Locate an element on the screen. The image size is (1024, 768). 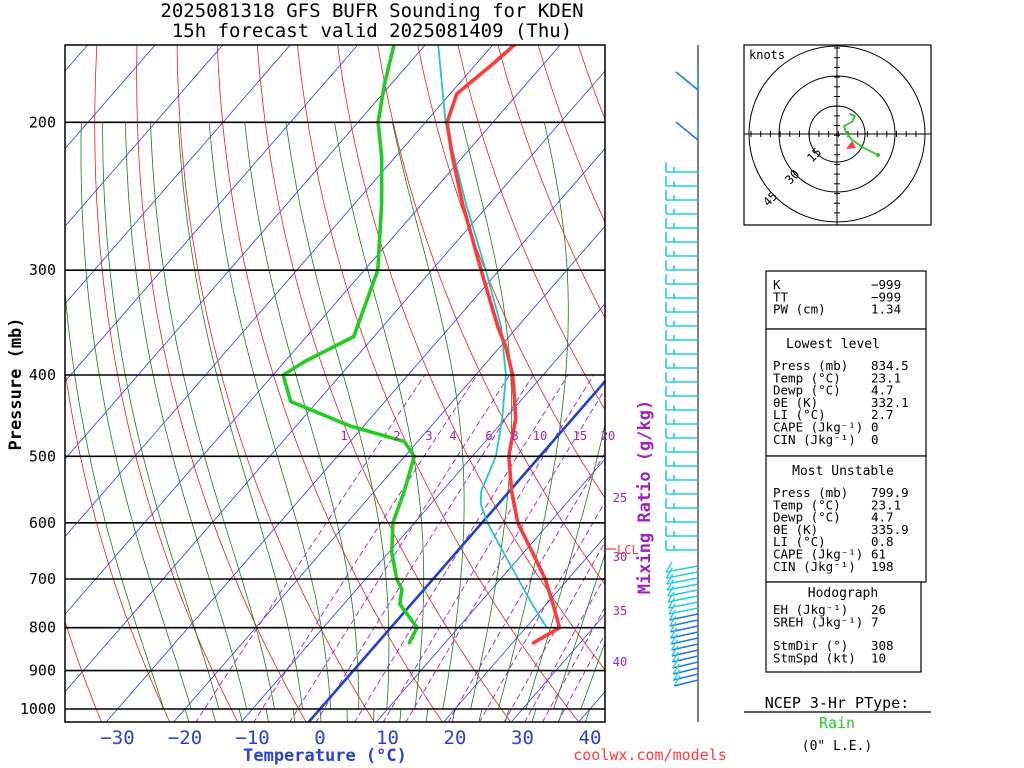
pressure-tick-label: 700 is located at coordinates (42, 579).